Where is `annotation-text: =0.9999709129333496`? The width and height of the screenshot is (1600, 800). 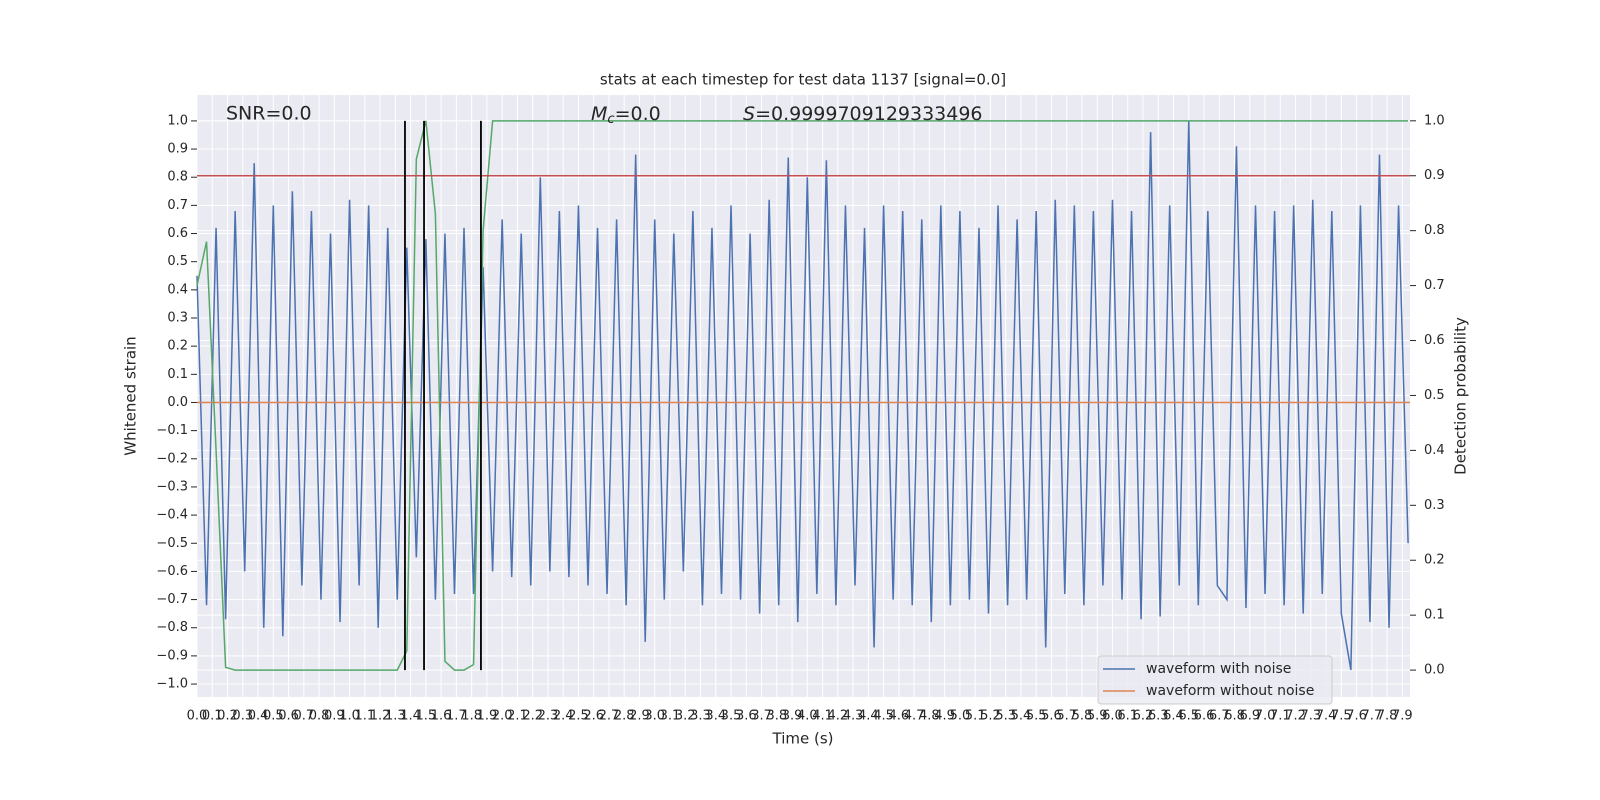 annotation-text: =0.9999709129333496 is located at coordinates (868, 114).